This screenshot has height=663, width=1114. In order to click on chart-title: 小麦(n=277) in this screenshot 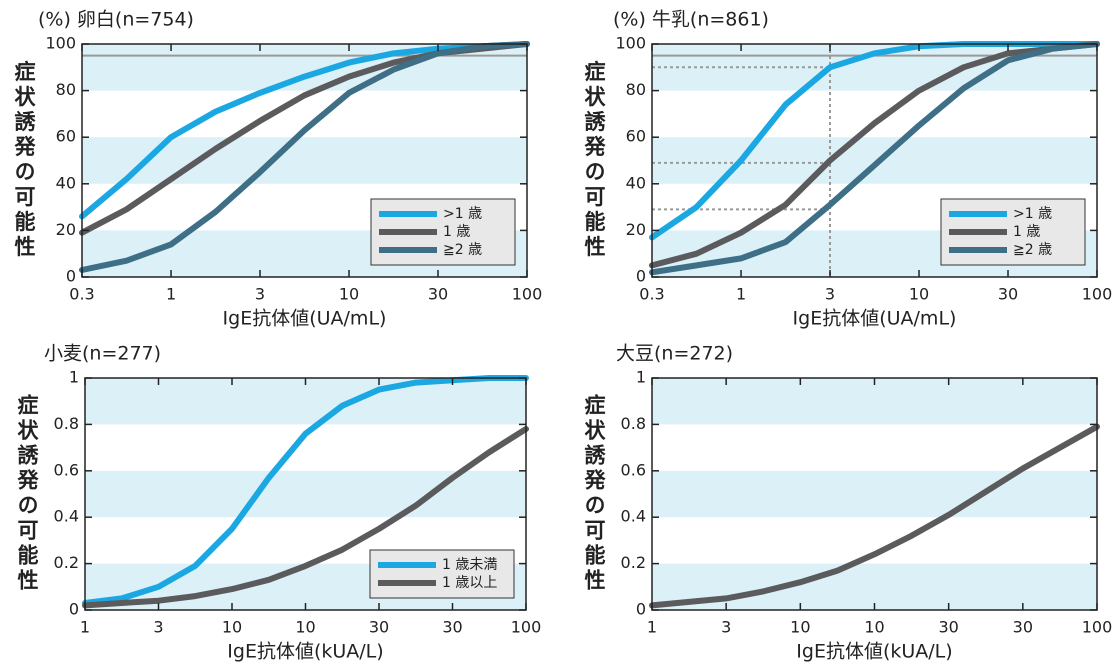, I will do `click(102, 354)`.